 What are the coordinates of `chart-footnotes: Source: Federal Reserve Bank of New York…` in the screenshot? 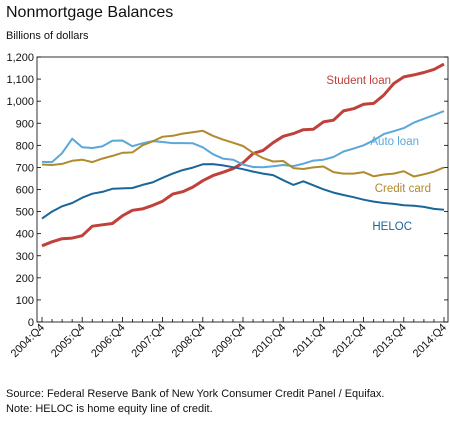 It's located at (195, 402).